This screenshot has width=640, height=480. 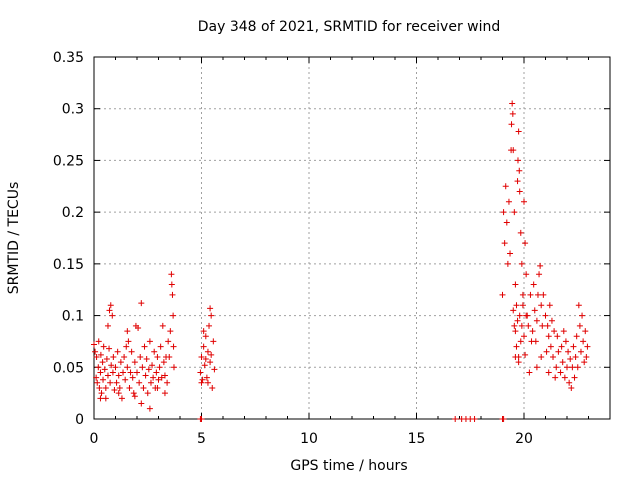 I want to click on y-tick-label: 0.2, so click(x=73, y=213).